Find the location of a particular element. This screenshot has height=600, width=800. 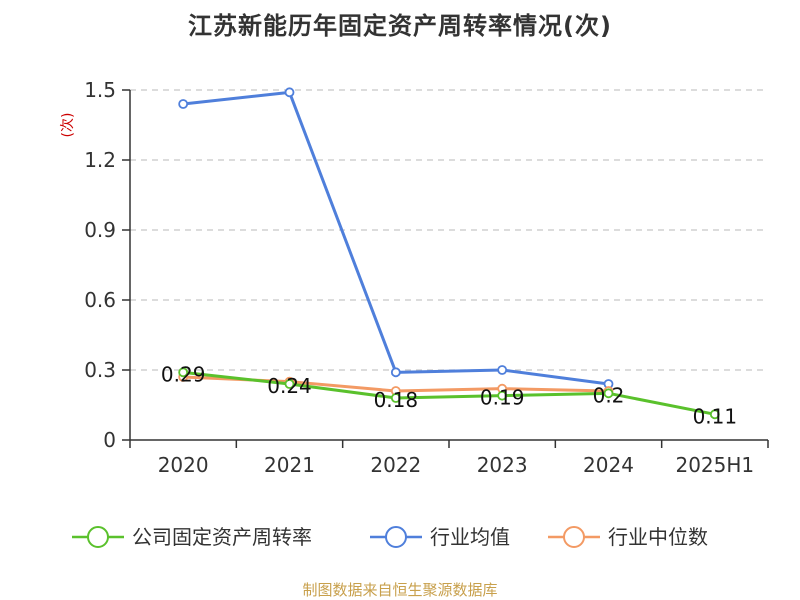

data-label: 0.2 is located at coordinates (609, 395).